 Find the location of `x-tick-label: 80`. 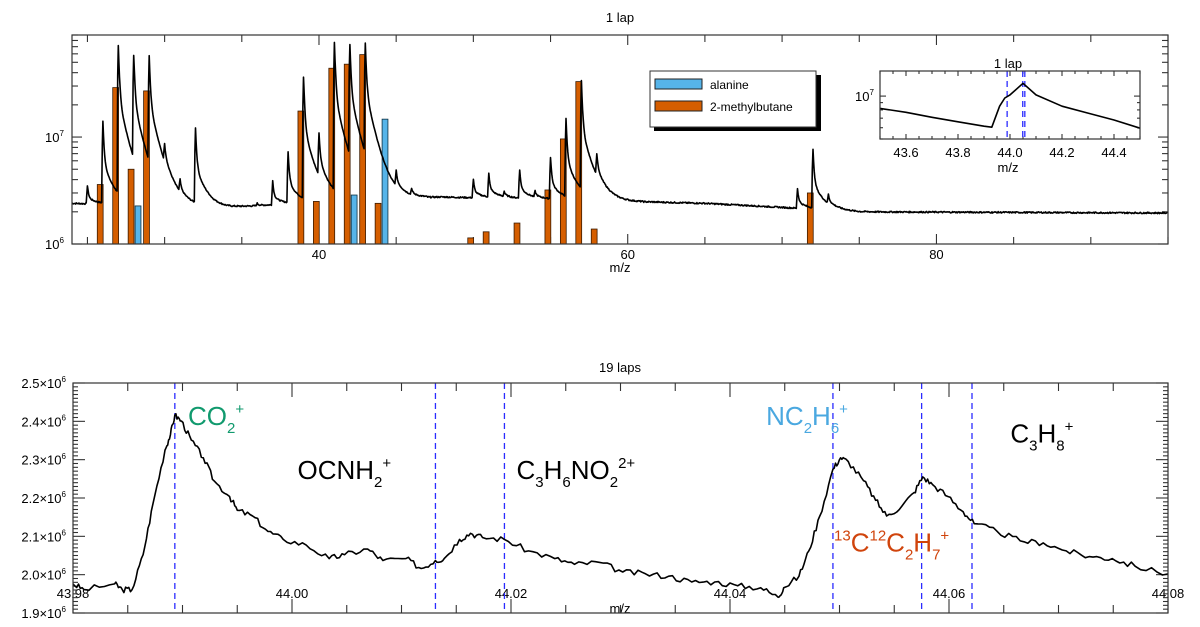

x-tick-label: 80 is located at coordinates (936, 254).